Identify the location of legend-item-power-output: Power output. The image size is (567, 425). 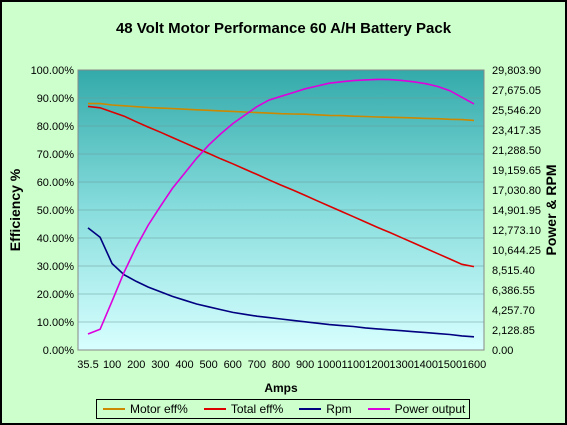
(416, 409).